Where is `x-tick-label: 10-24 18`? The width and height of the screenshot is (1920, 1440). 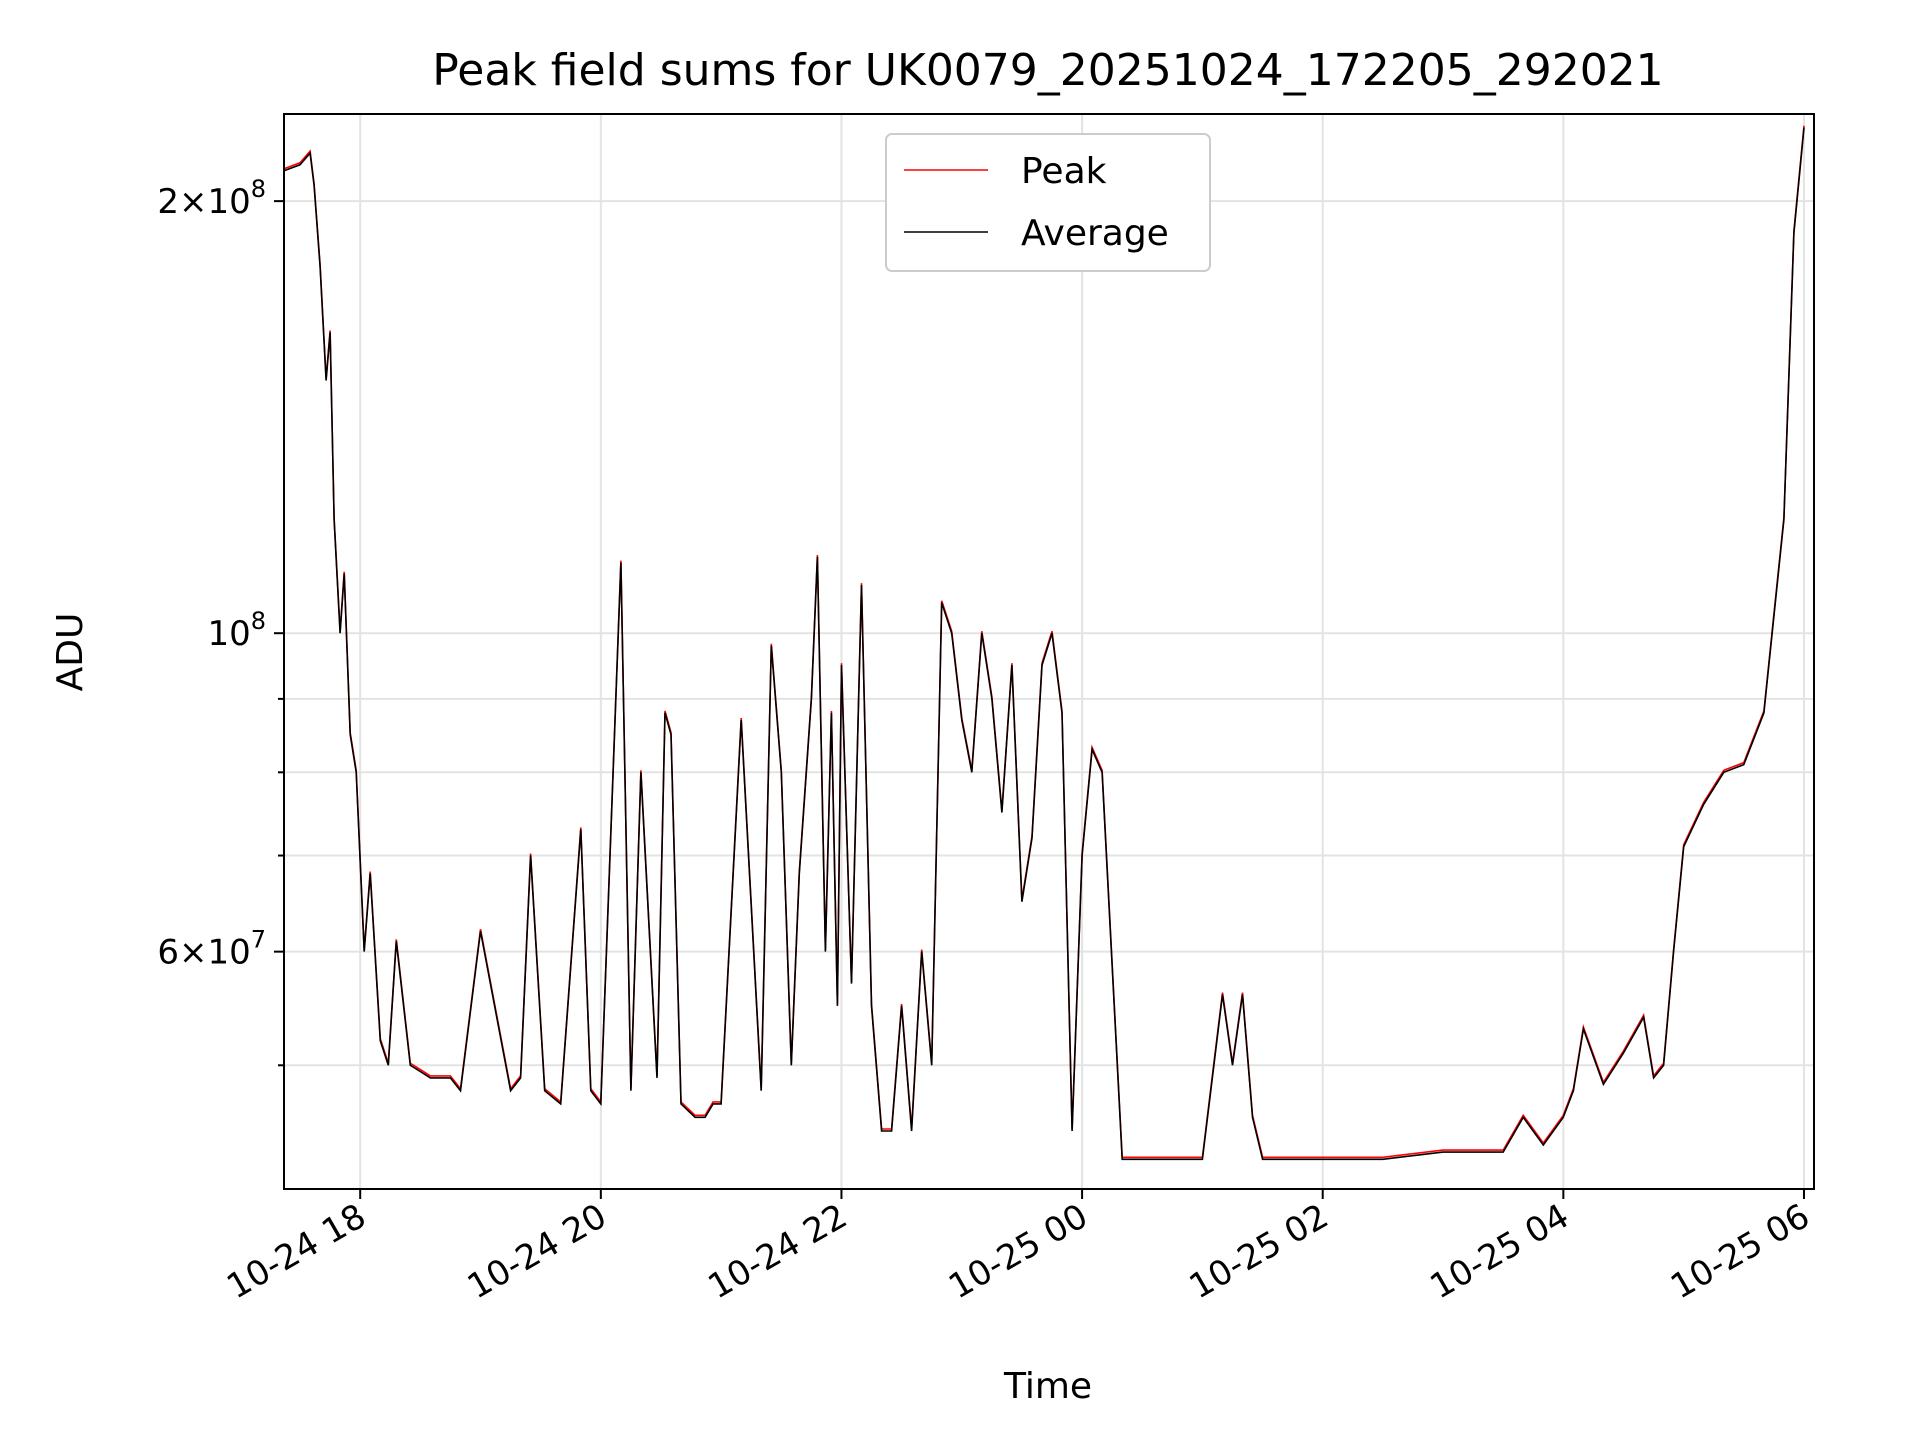 x-tick-label: 10-24 18 is located at coordinates (296, 1251).